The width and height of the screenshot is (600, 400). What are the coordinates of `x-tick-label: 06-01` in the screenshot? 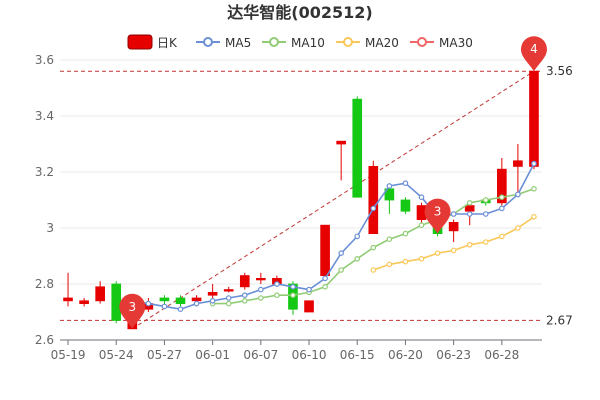 It's located at (212, 355).